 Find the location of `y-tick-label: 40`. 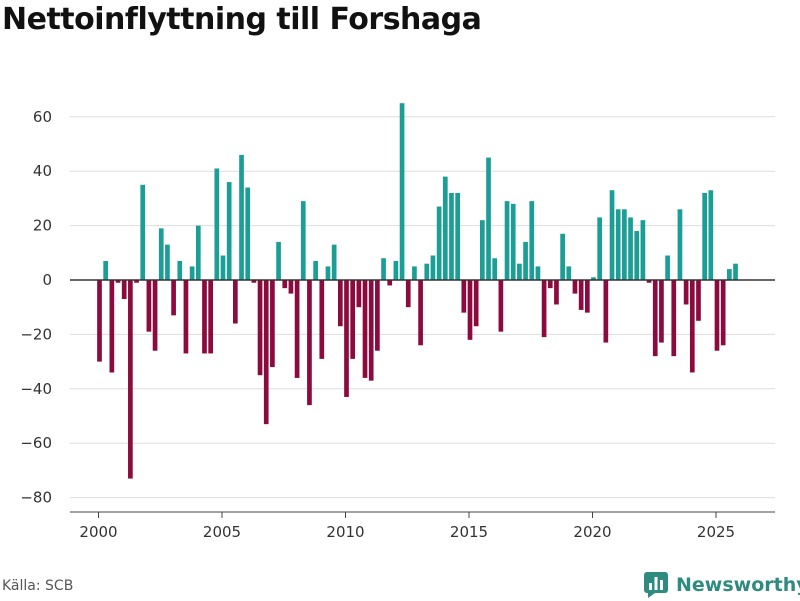

y-tick-label: 40 is located at coordinates (42, 171).